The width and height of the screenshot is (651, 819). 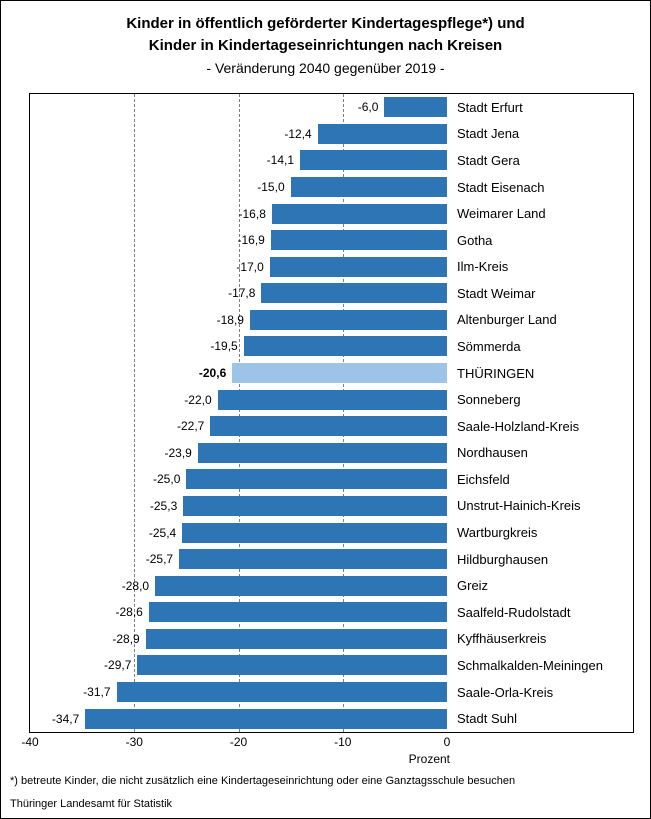 I want to click on bar-value-label: -6,0, so click(x=368, y=107).